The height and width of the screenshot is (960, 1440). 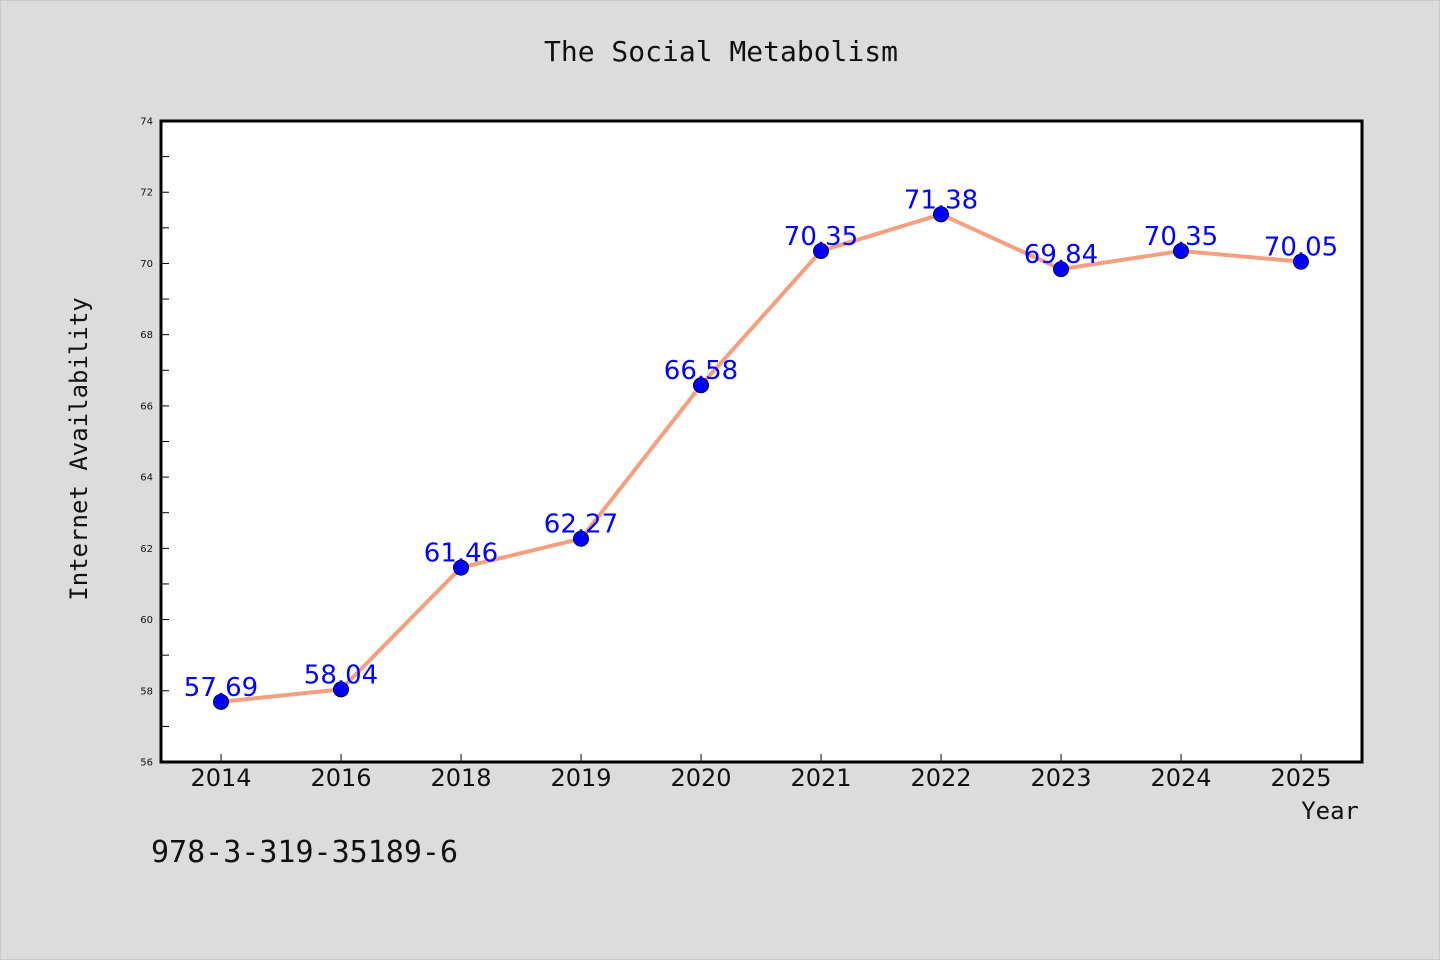 I want to click on y-tick-label: 62, so click(x=146, y=549).